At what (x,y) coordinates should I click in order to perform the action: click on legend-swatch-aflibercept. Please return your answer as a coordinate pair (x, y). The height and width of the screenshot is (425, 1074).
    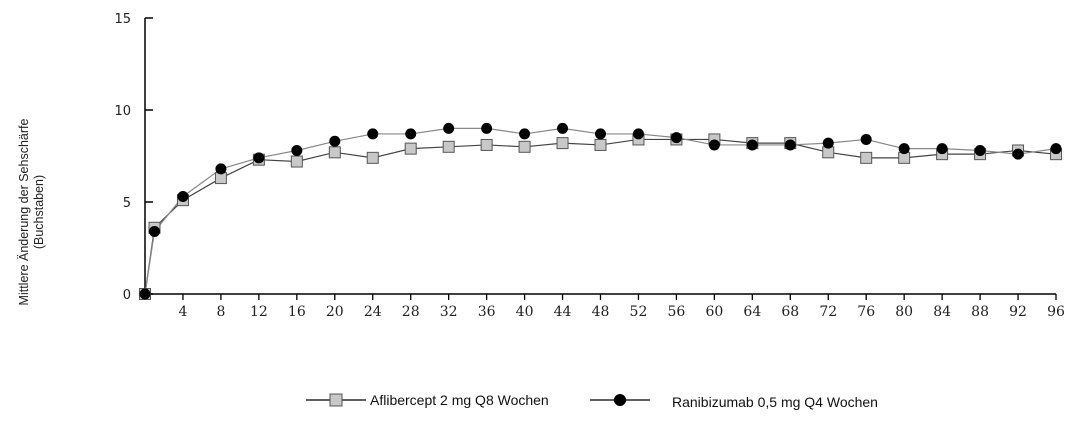
    Looking at the image, I should click on (336, 400).